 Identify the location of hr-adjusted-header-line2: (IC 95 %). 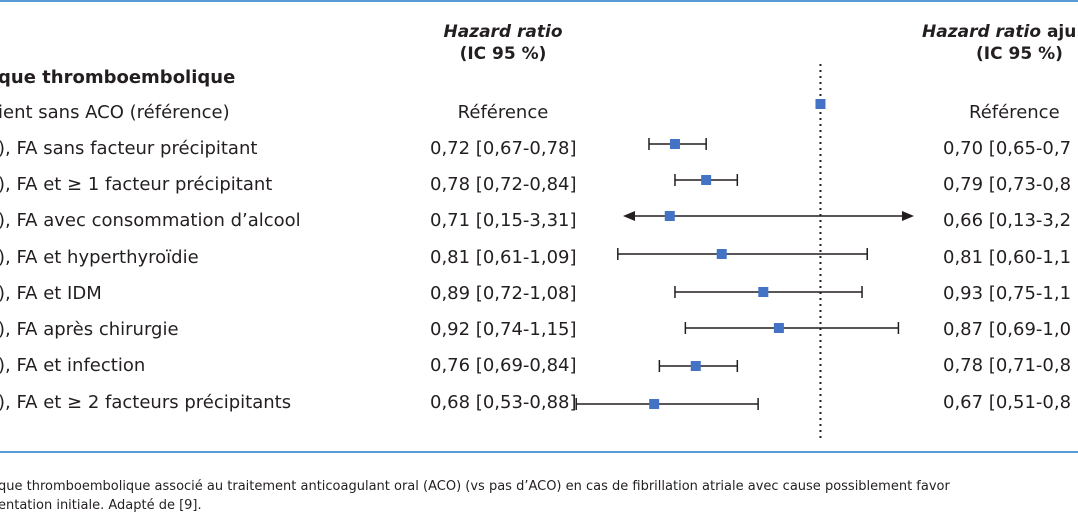
(1019, 54).